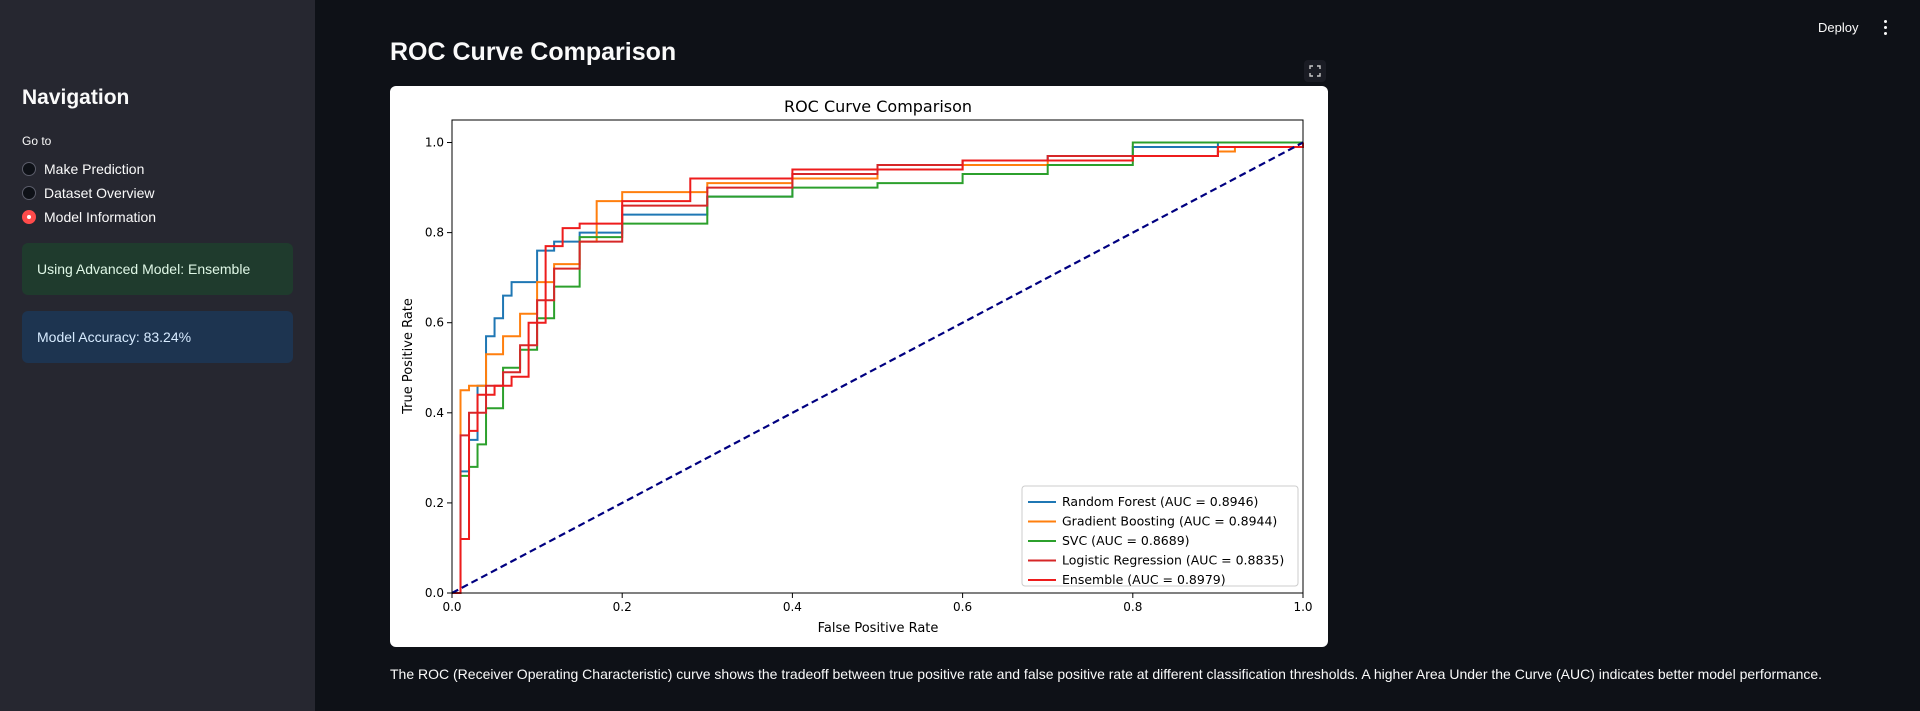 This screenshot has width=1920, height=711. I want to click on y-tick-label: 0.4, so click(434, 413).